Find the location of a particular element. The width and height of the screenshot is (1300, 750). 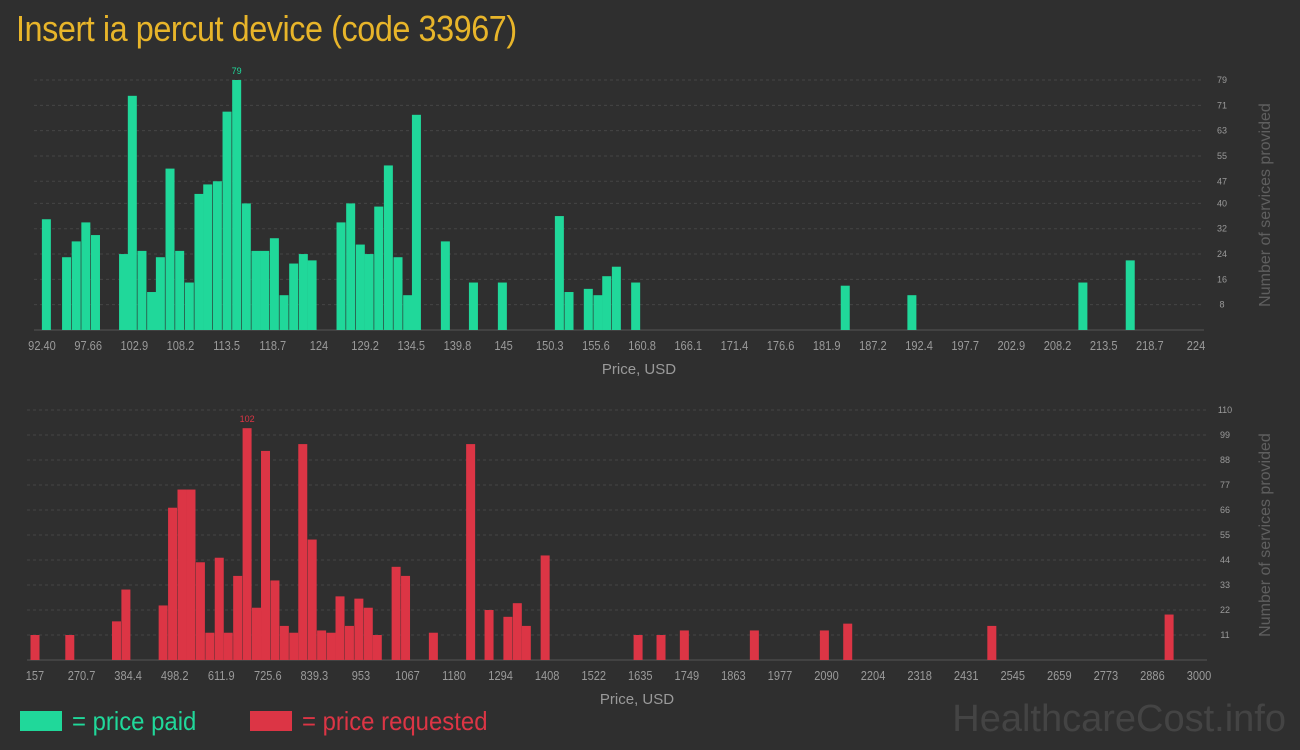

x-tick-label: 108.2 is located at coordinates (181, 345).